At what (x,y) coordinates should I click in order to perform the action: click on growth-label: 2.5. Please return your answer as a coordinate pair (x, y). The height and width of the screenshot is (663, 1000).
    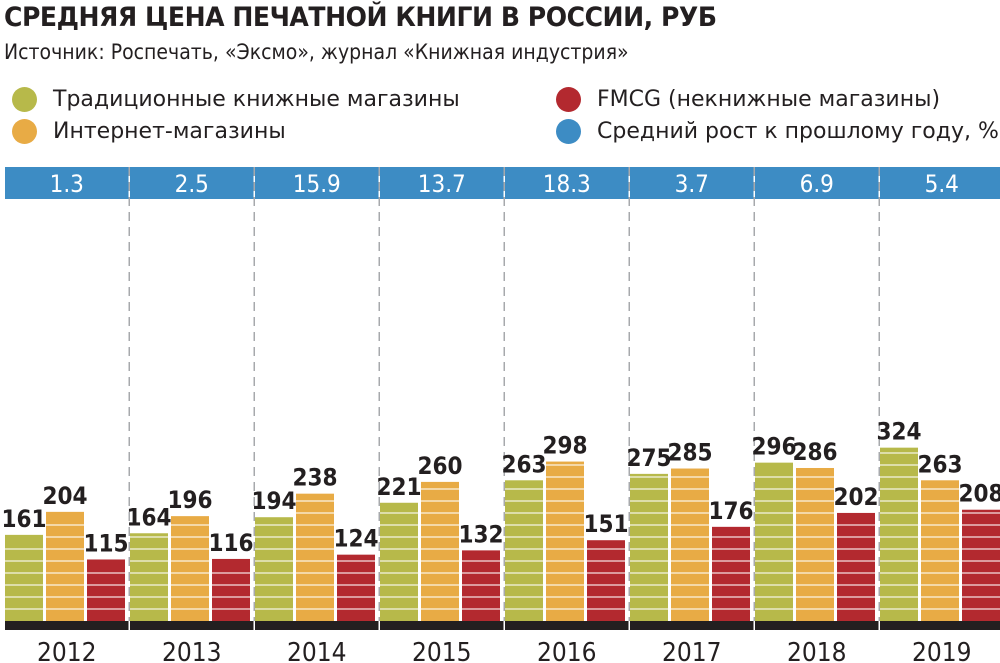
    Looking at the image, I should click on (192, 184).